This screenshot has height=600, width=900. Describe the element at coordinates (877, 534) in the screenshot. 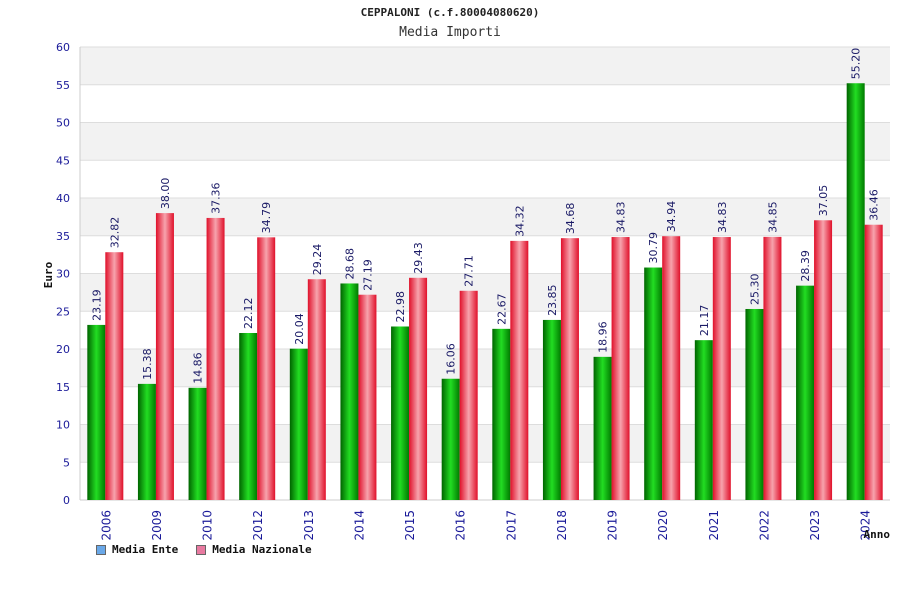

I see `x-axis-label: Anno` at that location.